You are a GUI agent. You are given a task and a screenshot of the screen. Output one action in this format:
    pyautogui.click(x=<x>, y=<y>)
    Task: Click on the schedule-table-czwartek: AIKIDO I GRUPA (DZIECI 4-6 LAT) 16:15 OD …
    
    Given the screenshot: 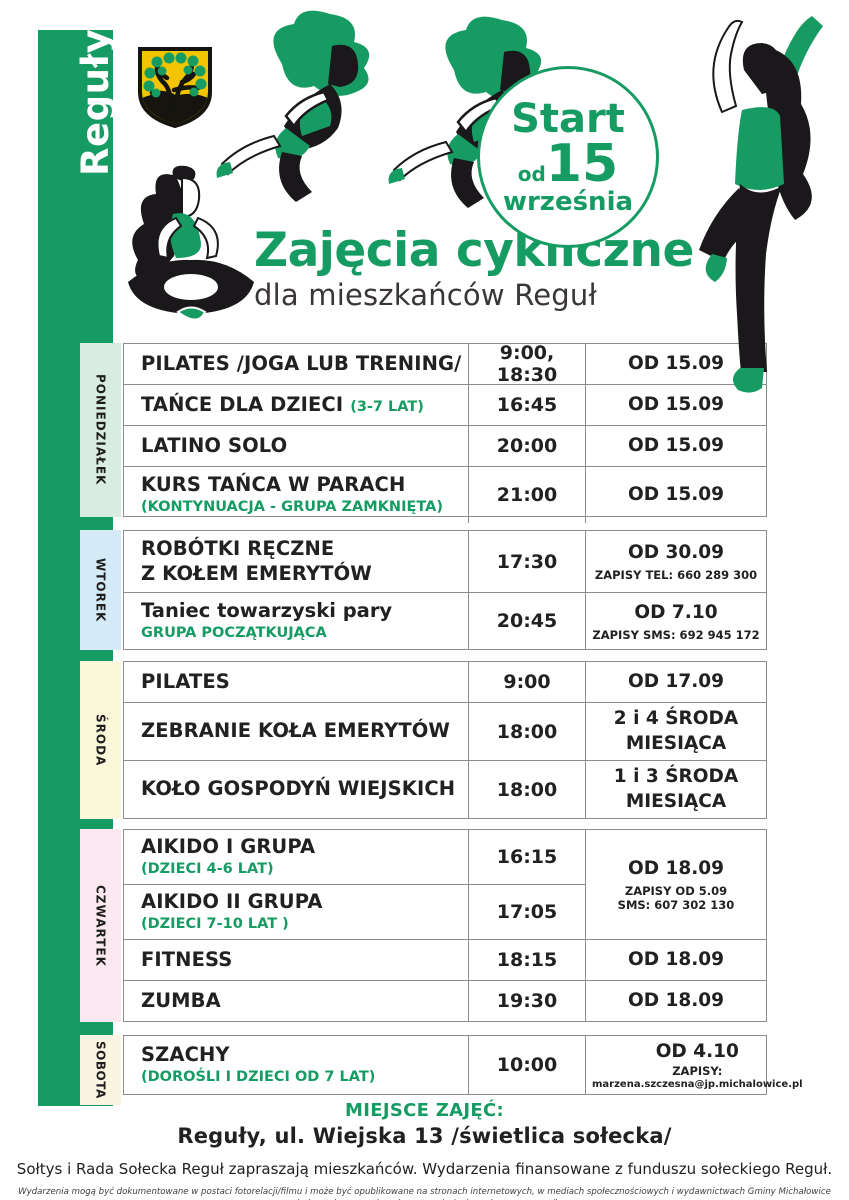 What is the action you would take?
    pyautogui.click(x=445, y=925)
    